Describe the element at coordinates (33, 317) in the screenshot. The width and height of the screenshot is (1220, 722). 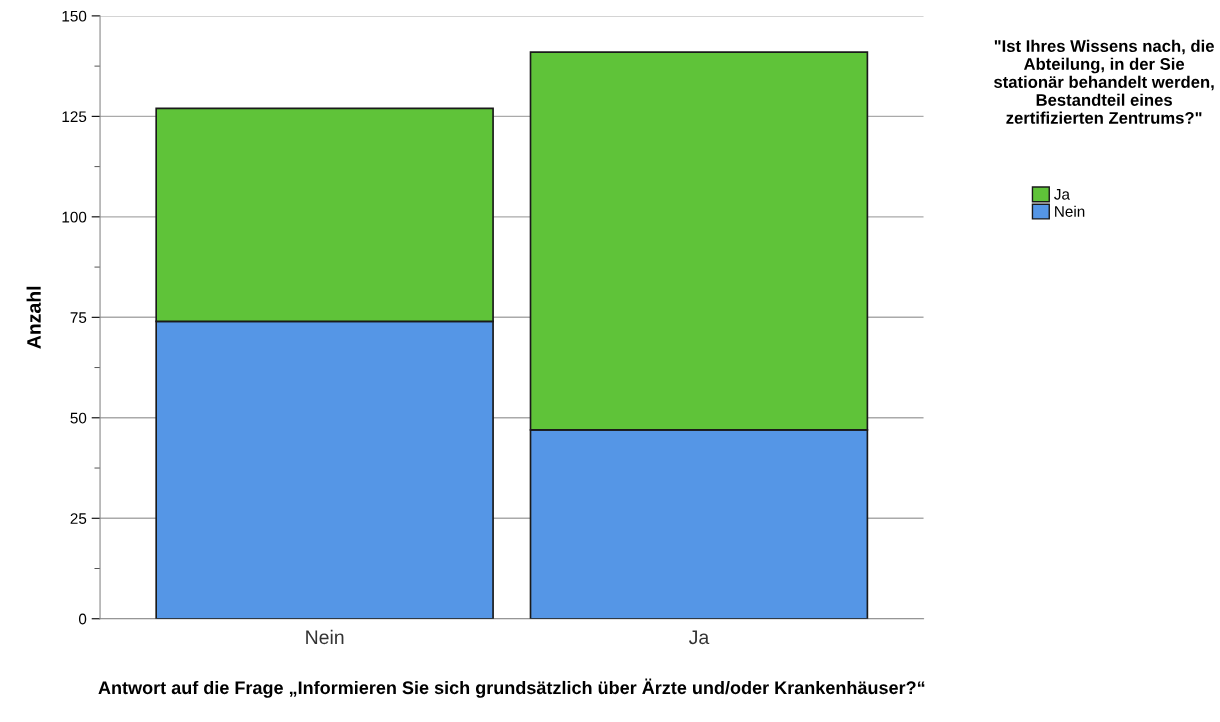
I see `y-axis-title: Anzahl` at that location.